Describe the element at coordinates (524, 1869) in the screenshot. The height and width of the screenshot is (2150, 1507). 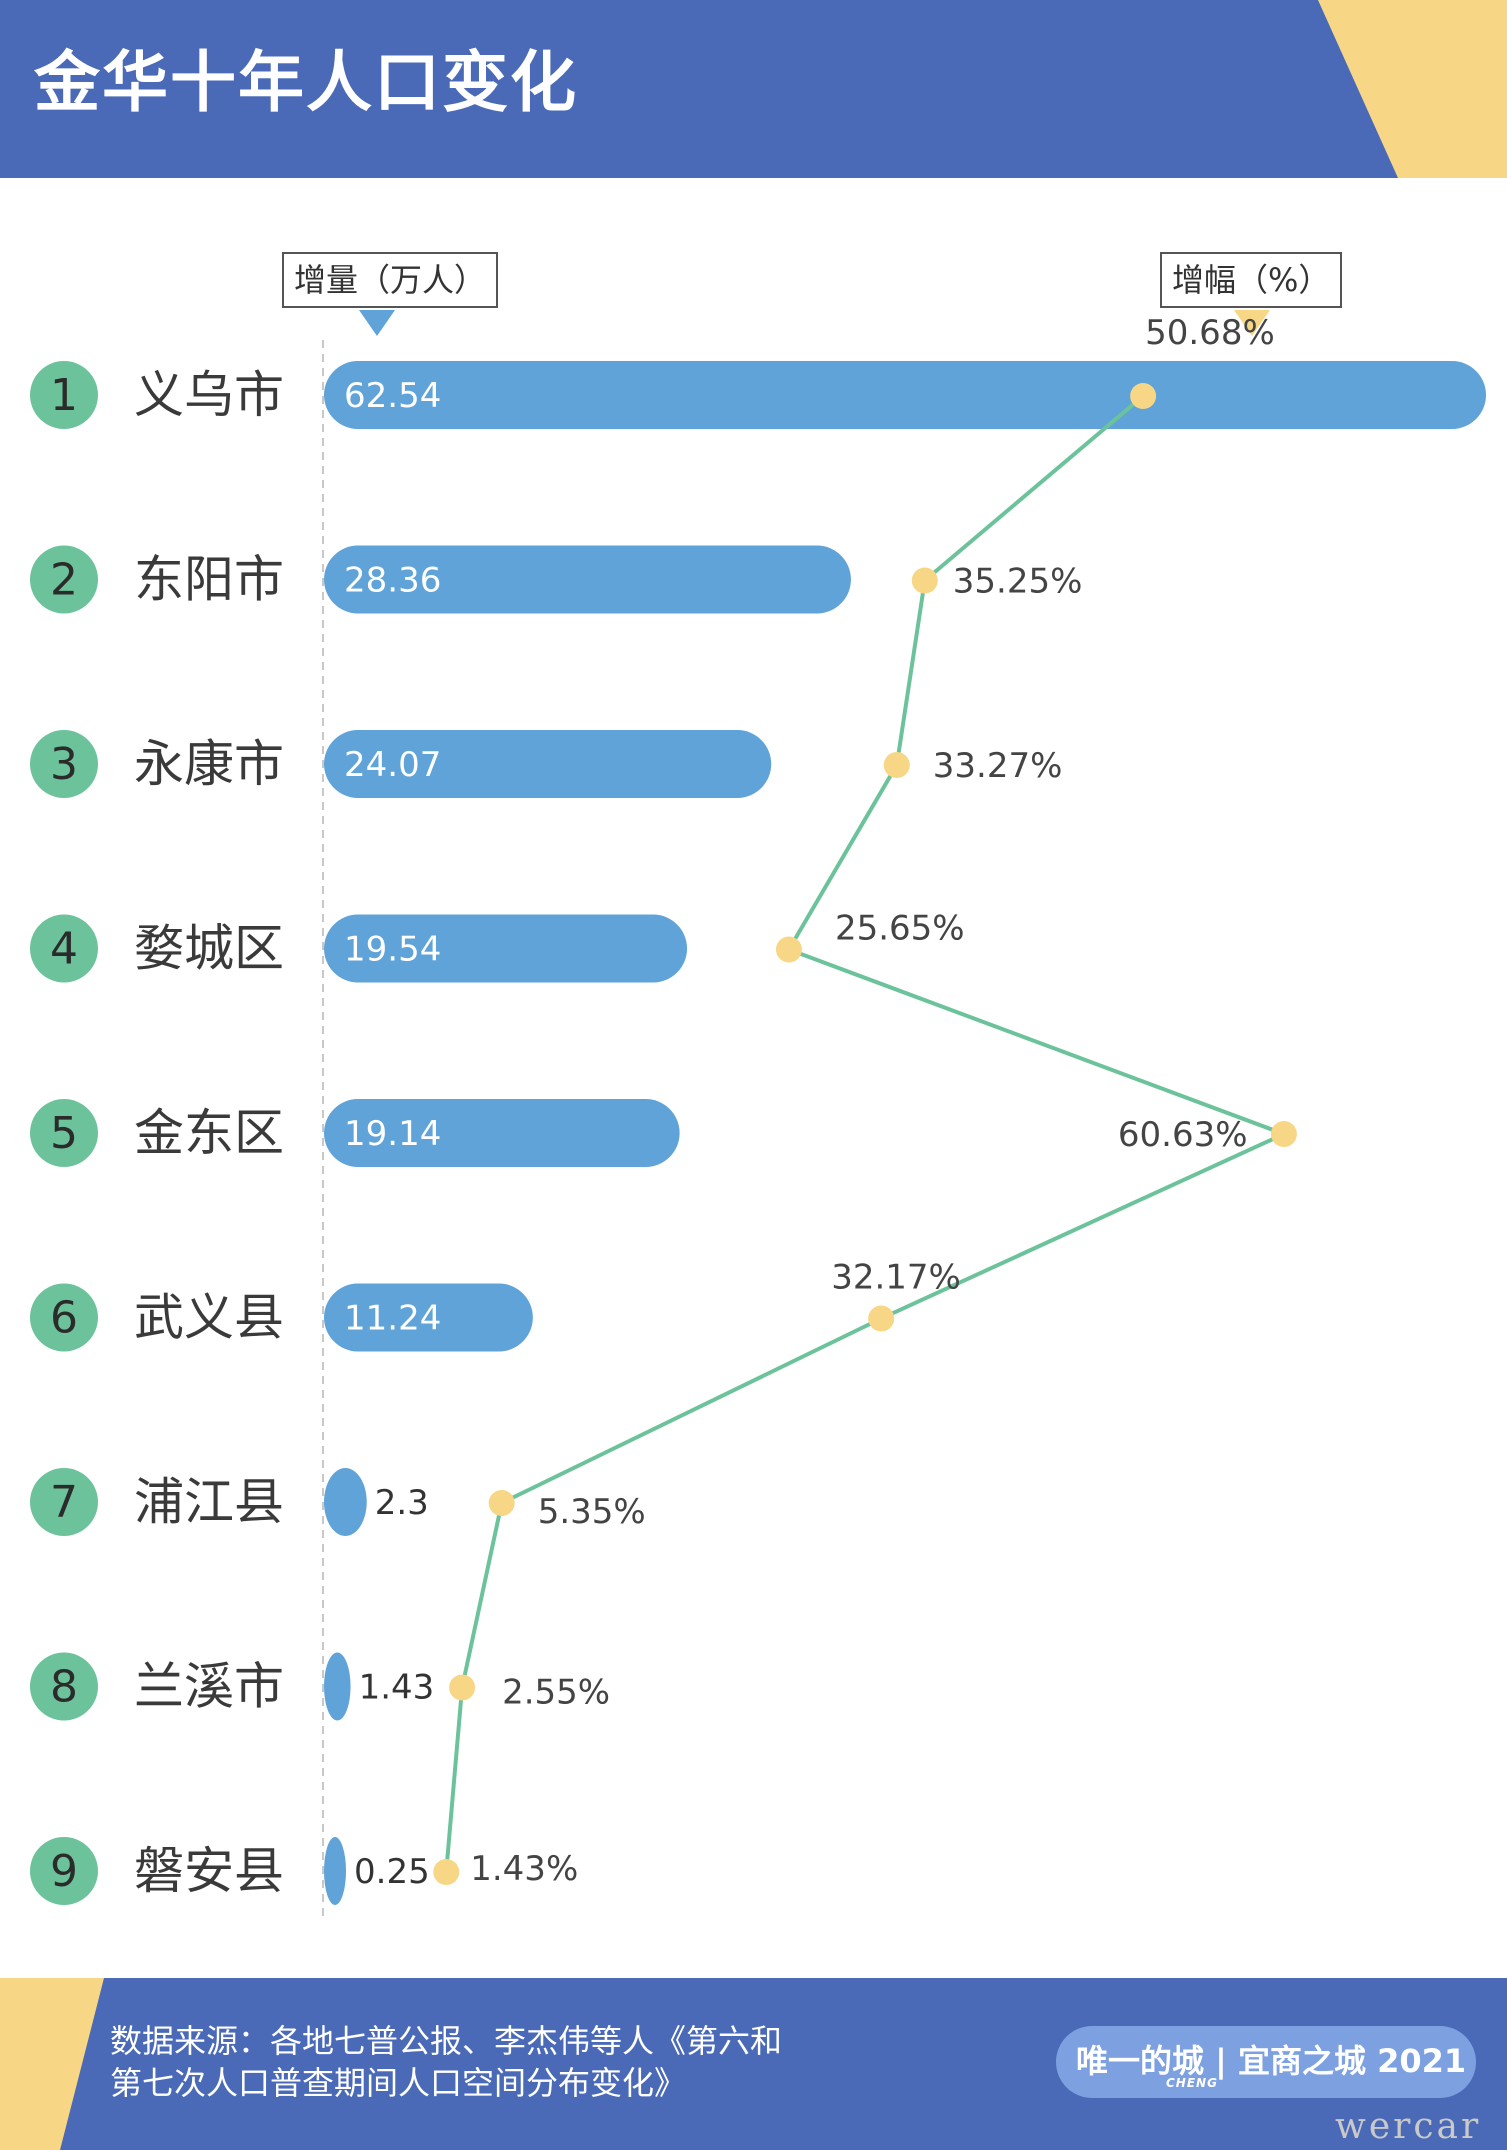
I see `growth-value-label: 1.43%` at that location.